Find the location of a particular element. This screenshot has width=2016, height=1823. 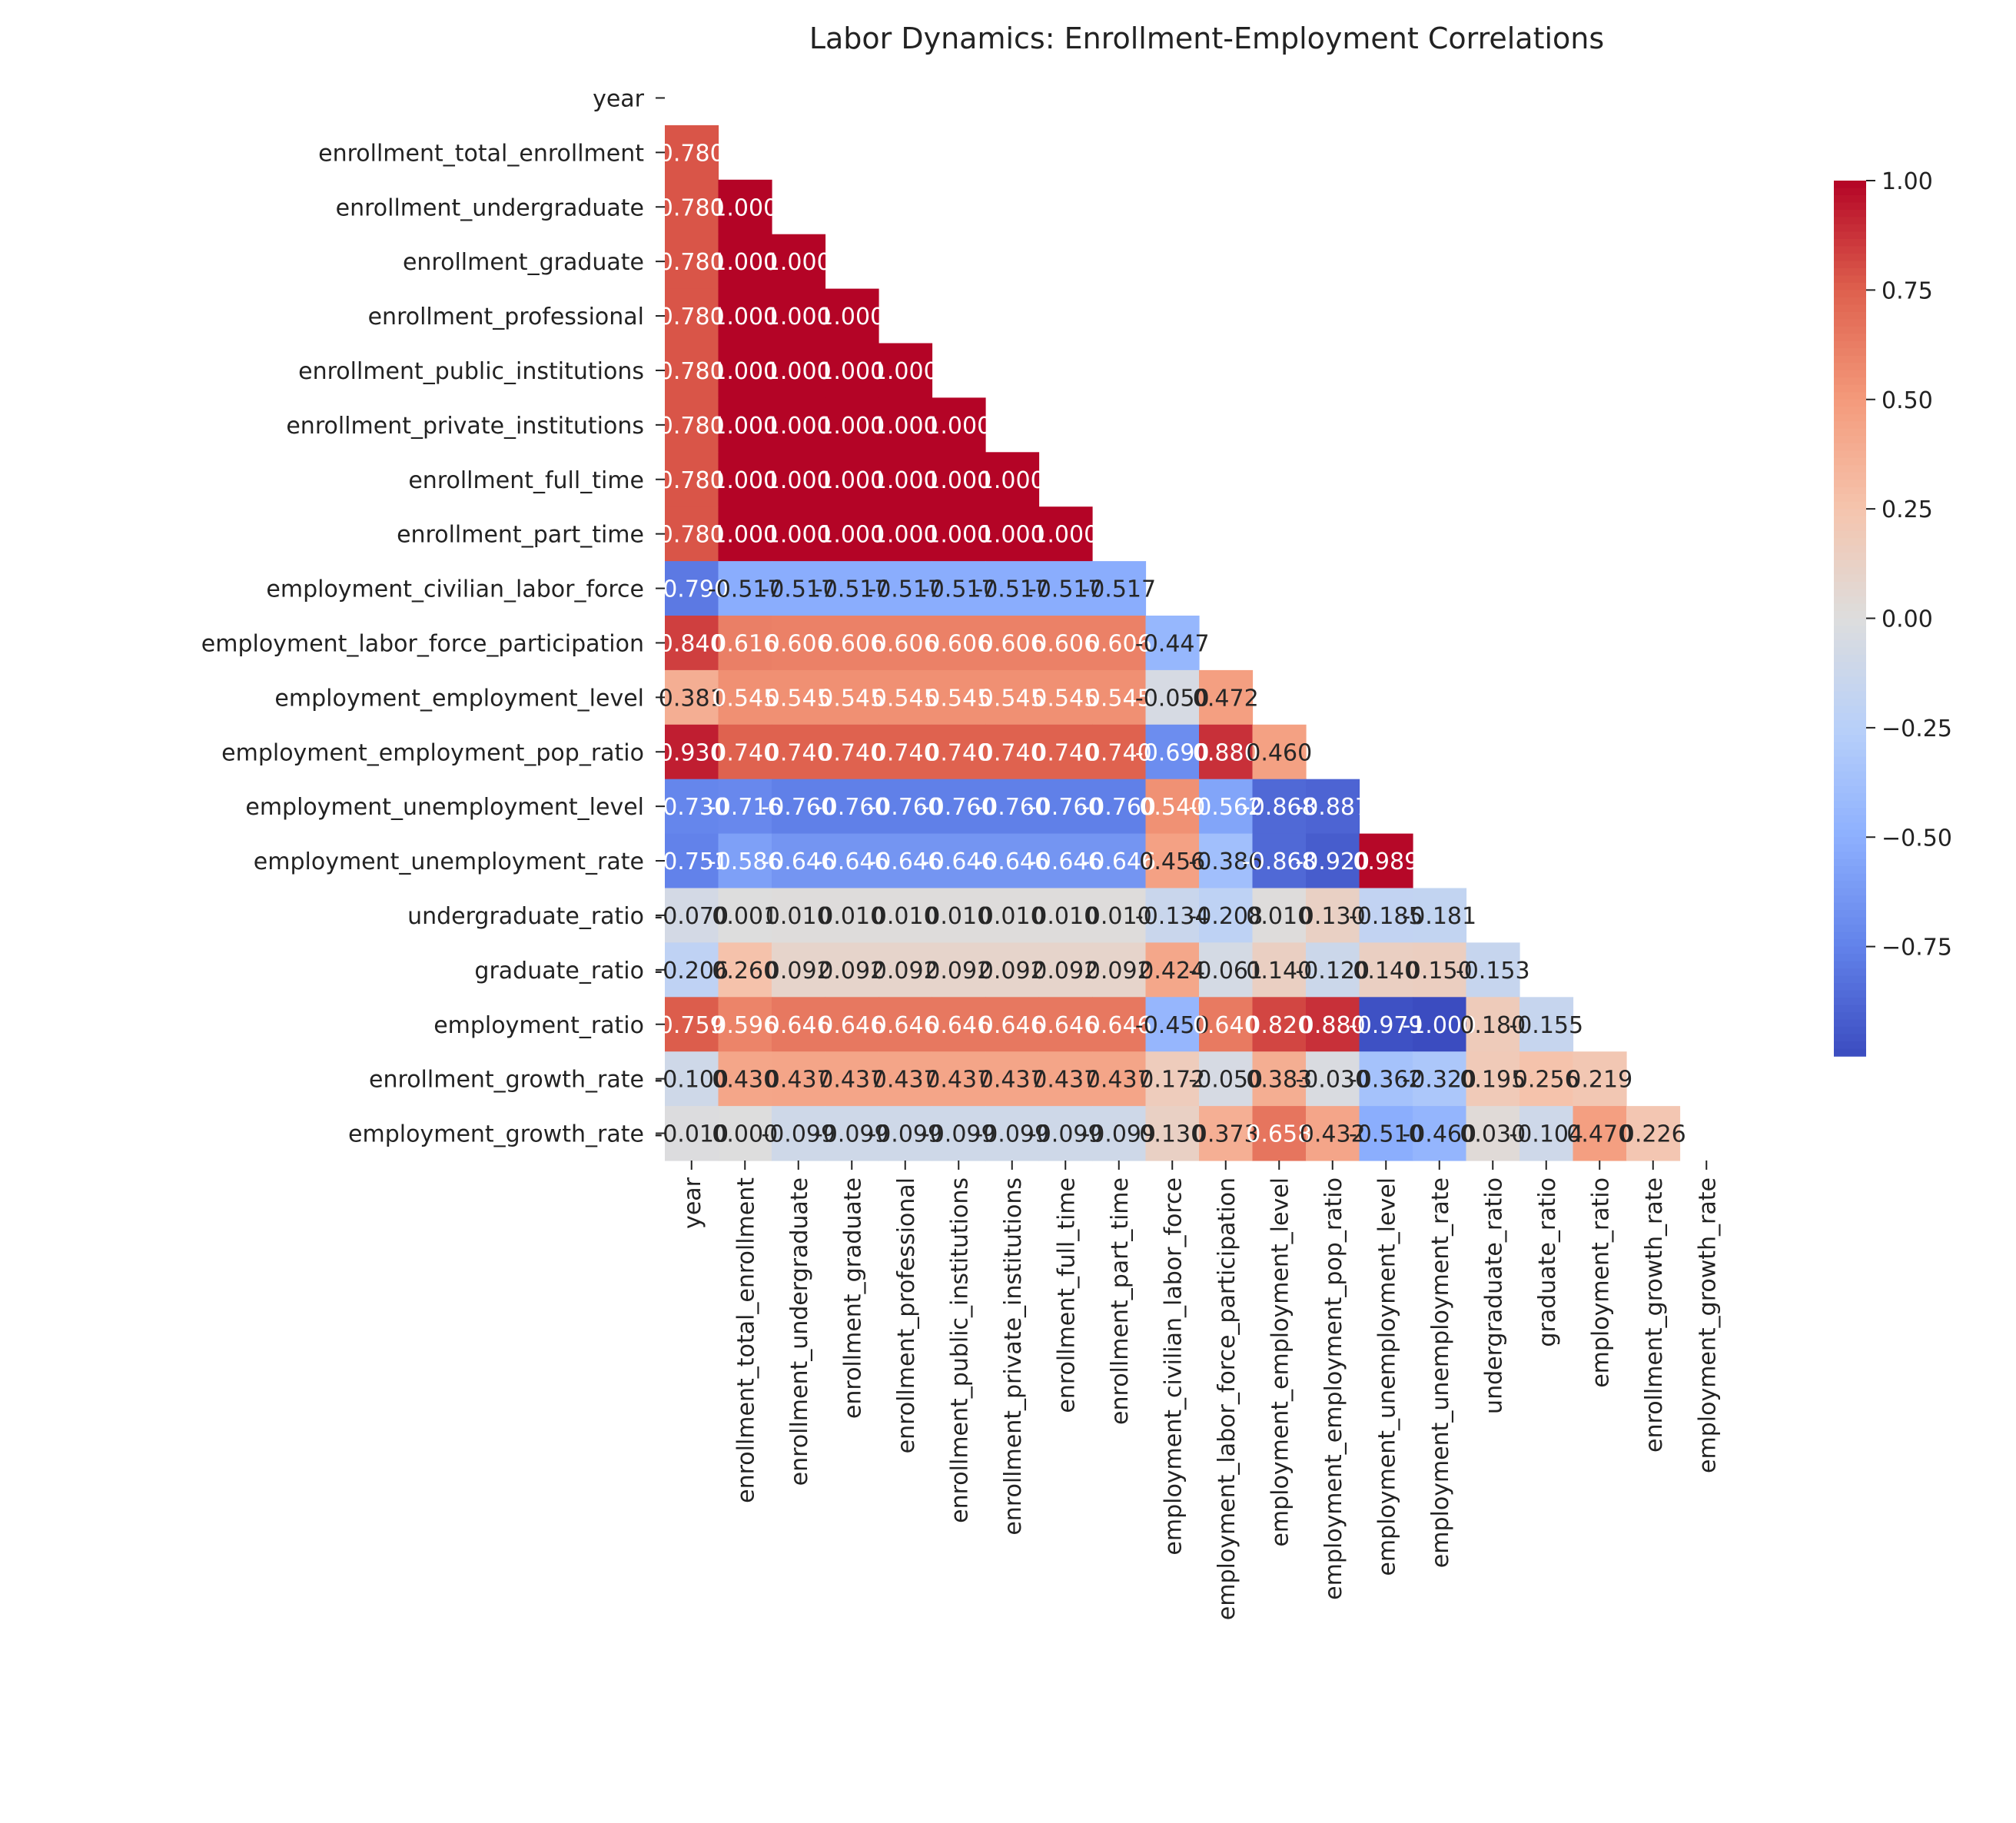

x-tick-label: enrollment_growth_rate is located at coordinates (1654, 1315).